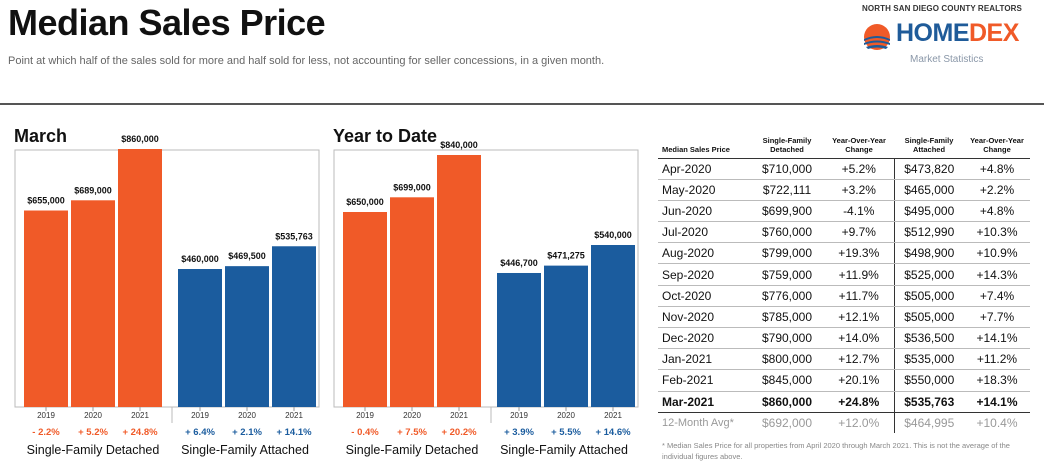 The image size is (1044, 464). I want to click on cell-sfa-price: $536,500, so click(928, 338).